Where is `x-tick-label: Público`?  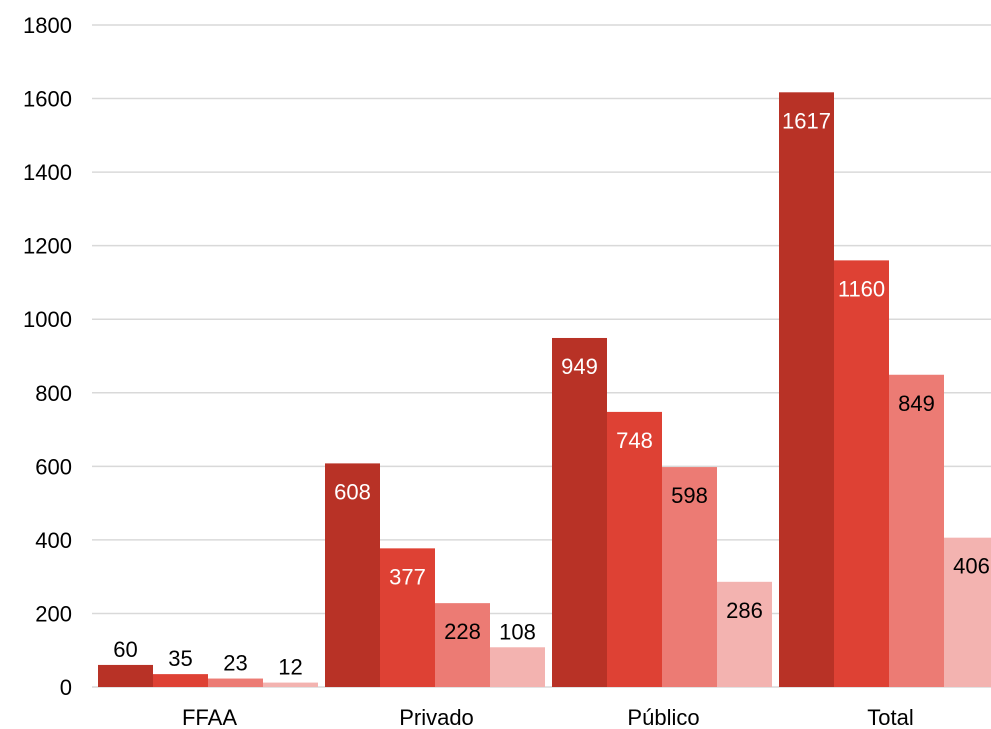
x-tick-label: Público is located at coordinates (663, 717).